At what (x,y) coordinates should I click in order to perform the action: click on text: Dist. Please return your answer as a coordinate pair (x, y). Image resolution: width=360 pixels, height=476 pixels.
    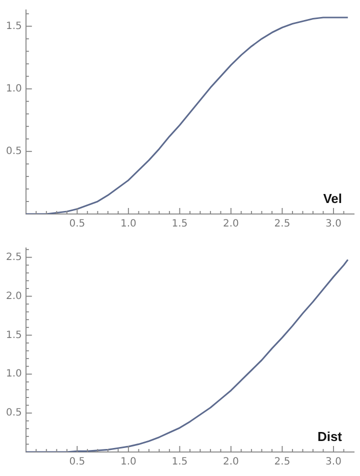
    Looking at the image, I should click on (330, 436).